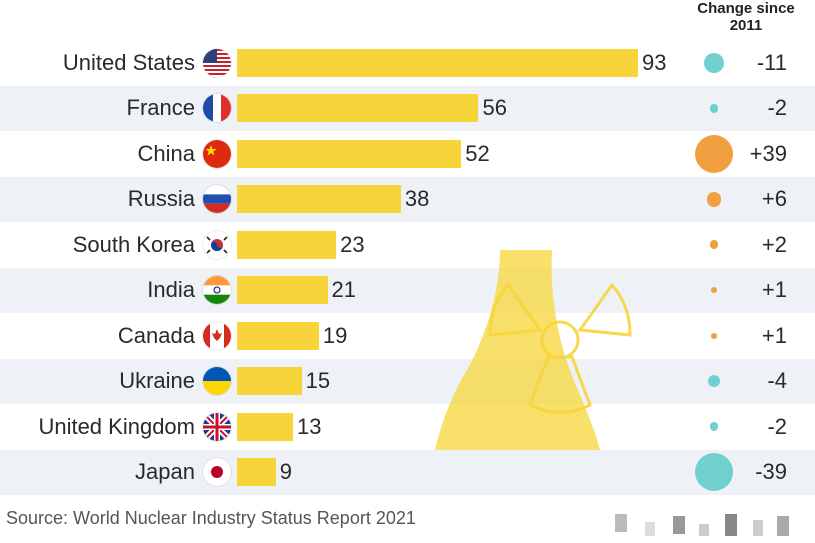  I want to click on bar-value-label: 23, so click(352, 244).